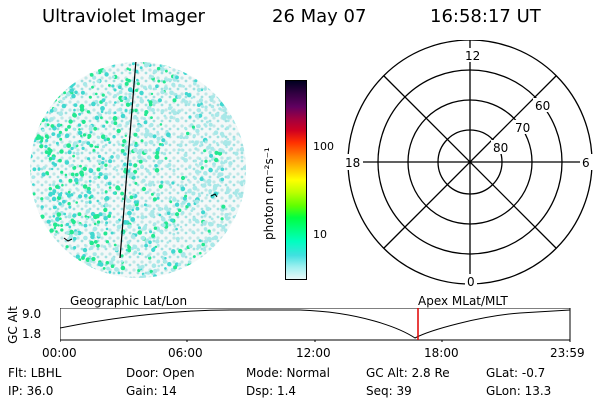 Image resolution: width=600 pixels, height=400 pixels. I want to click on info-seq: Seq: 39, so click(389, 391).